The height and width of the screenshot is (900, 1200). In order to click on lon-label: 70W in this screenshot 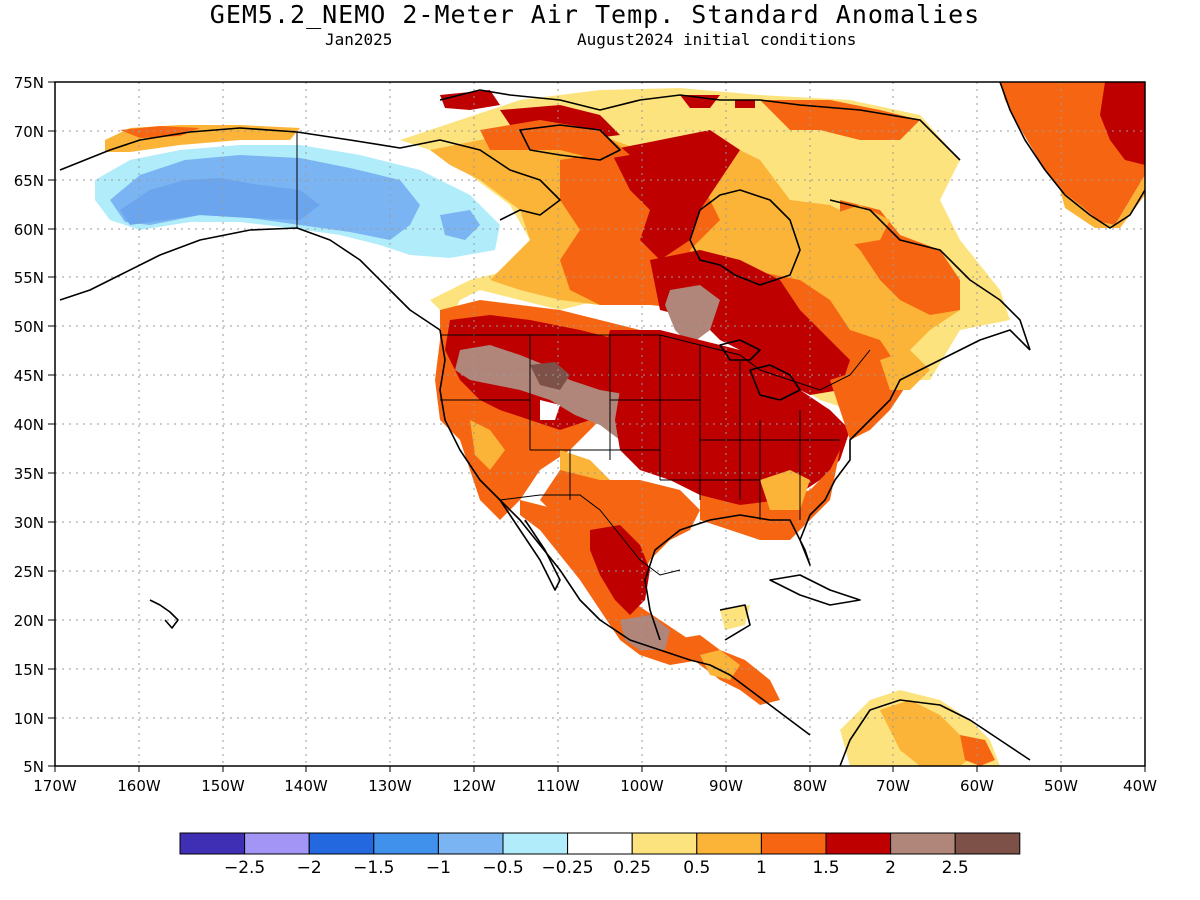, I will do `click(893, 786)`.